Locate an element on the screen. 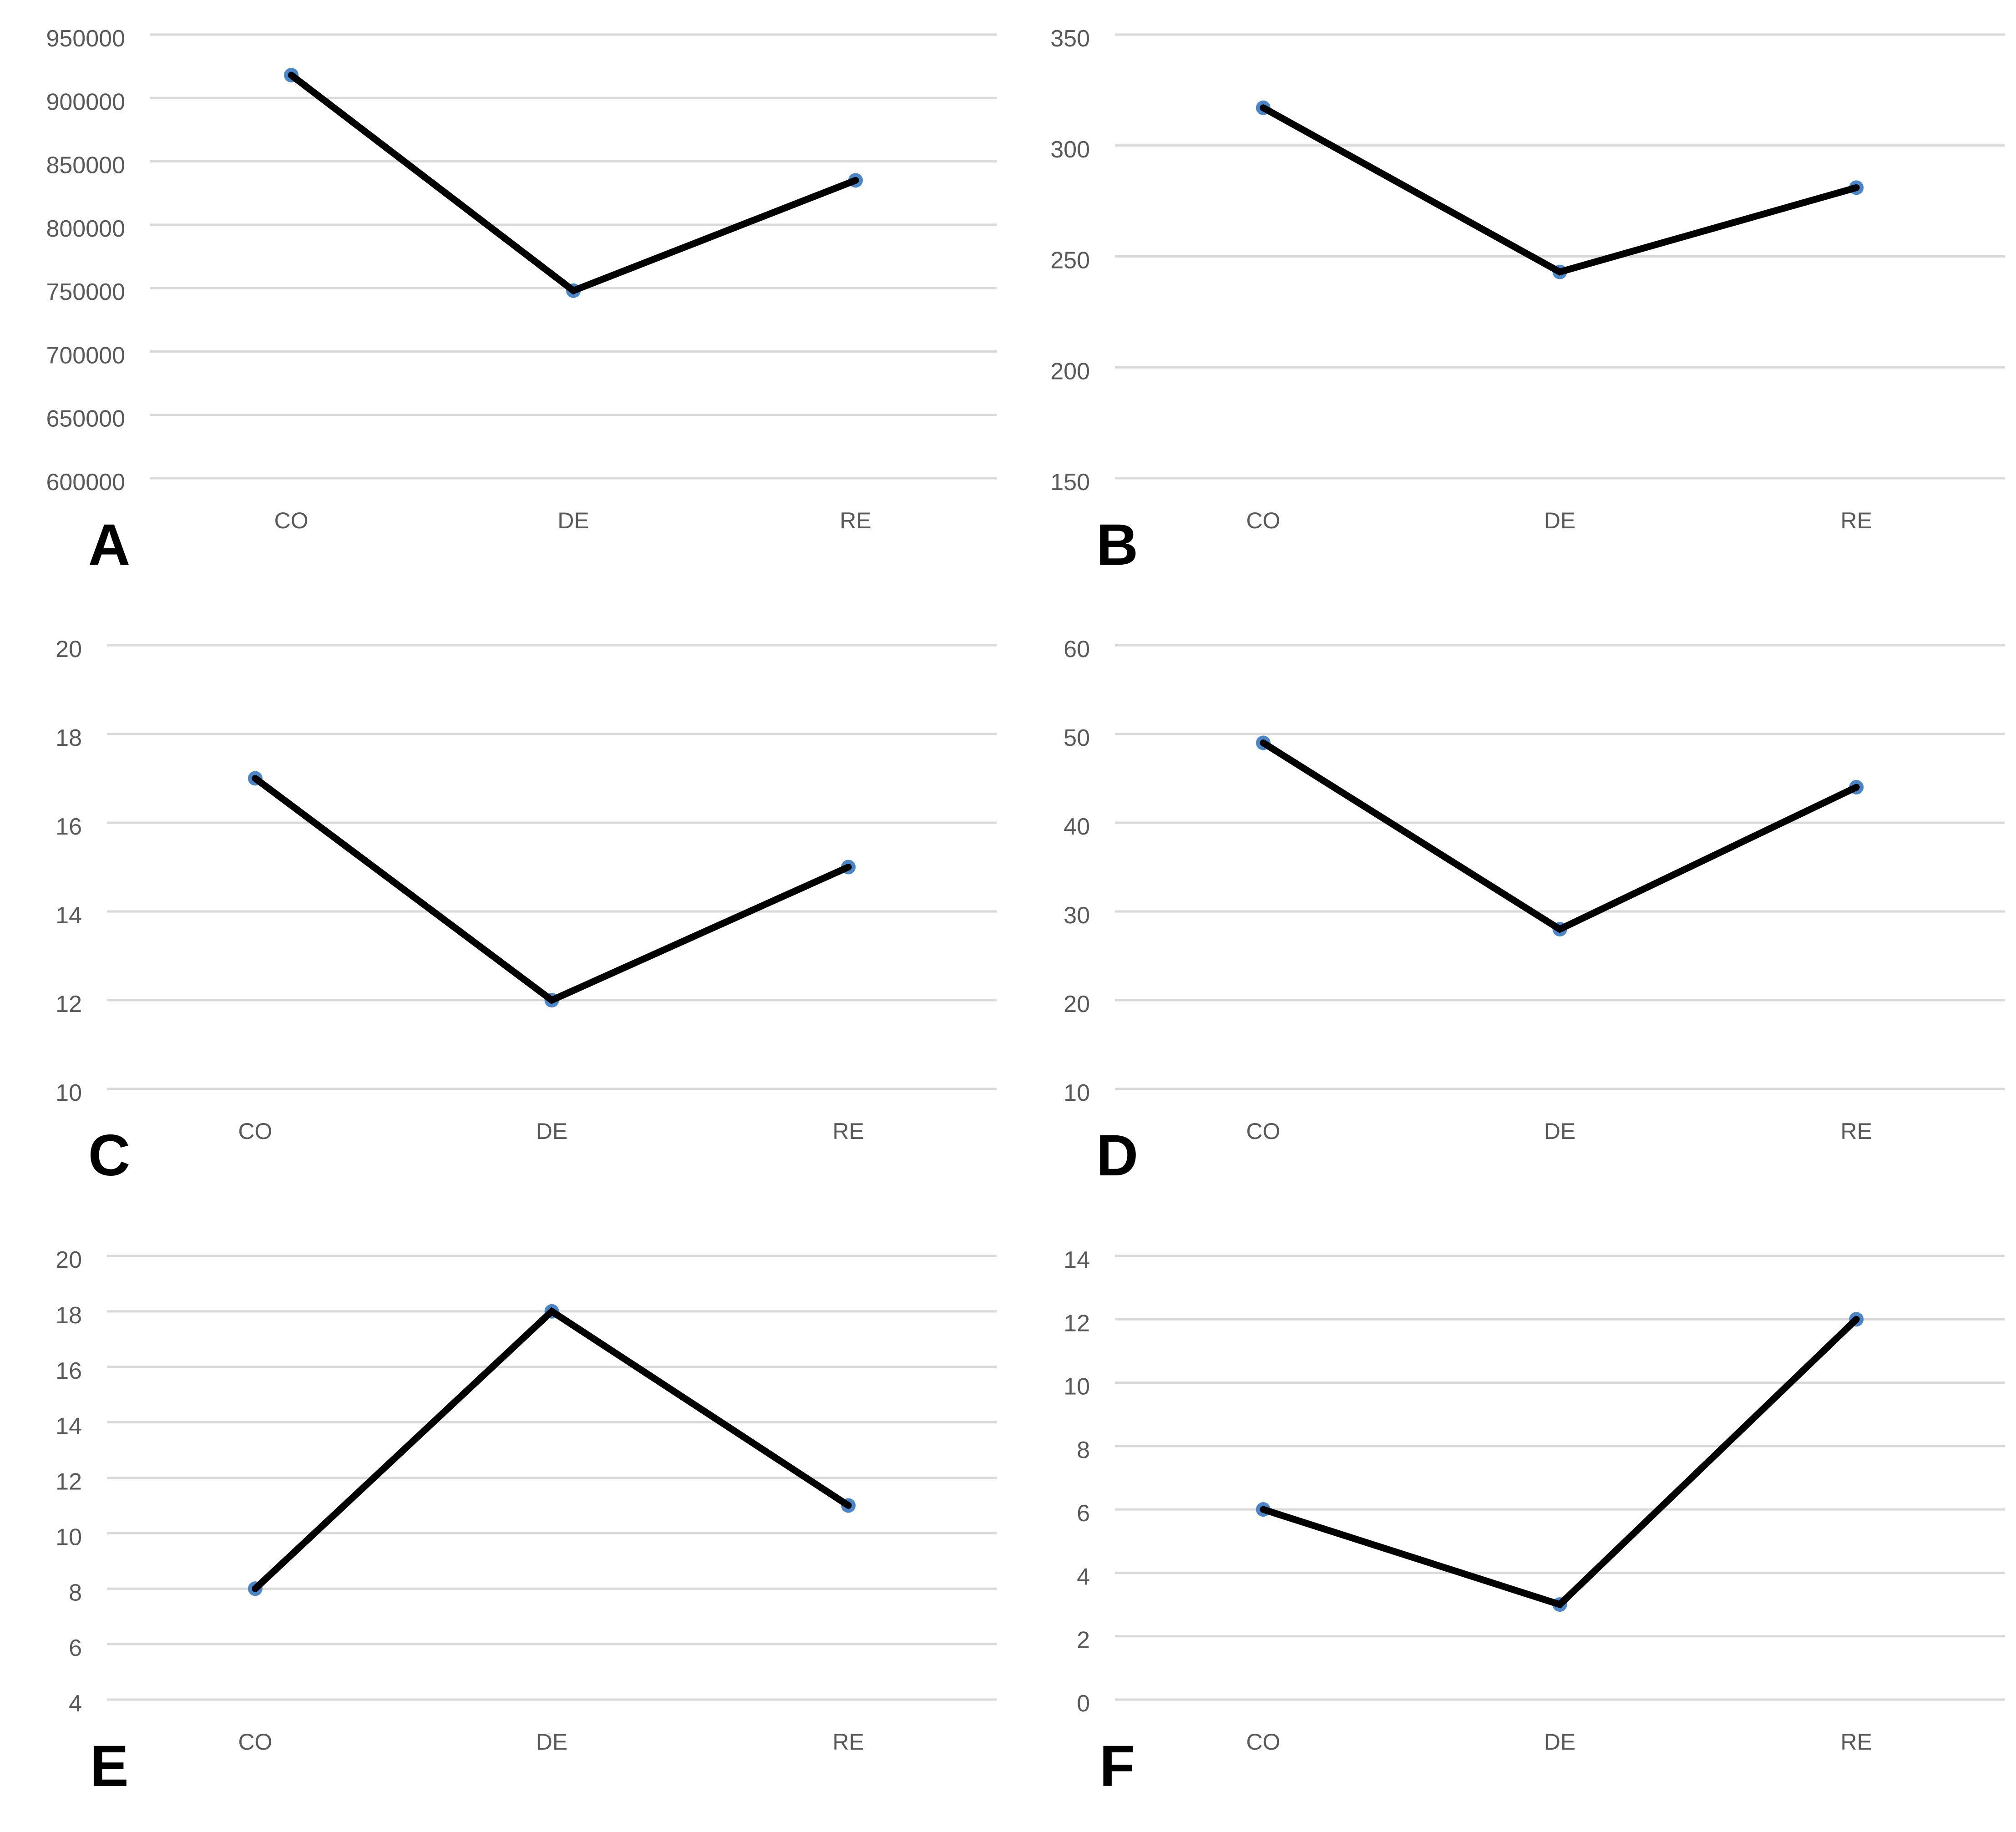  panel-letter-label: B is located at coordinates (1117, 544).